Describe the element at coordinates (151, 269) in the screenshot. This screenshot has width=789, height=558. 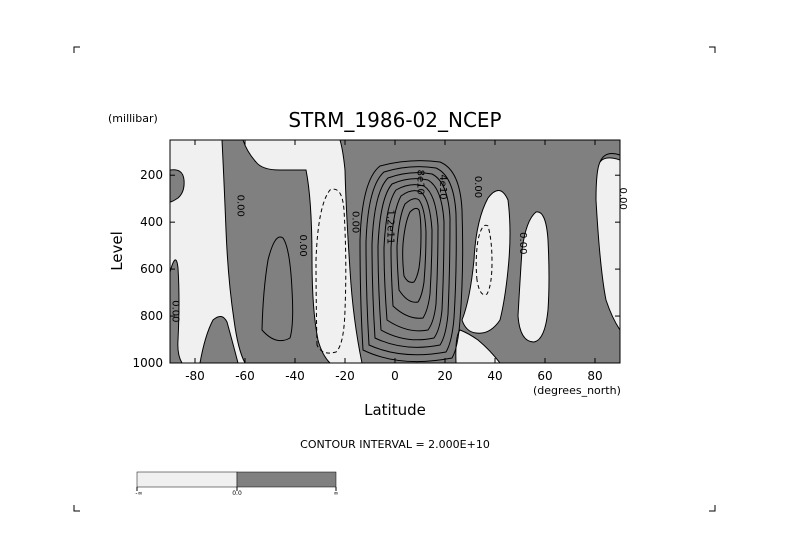
I see `y-tick-label: 600` at that location.